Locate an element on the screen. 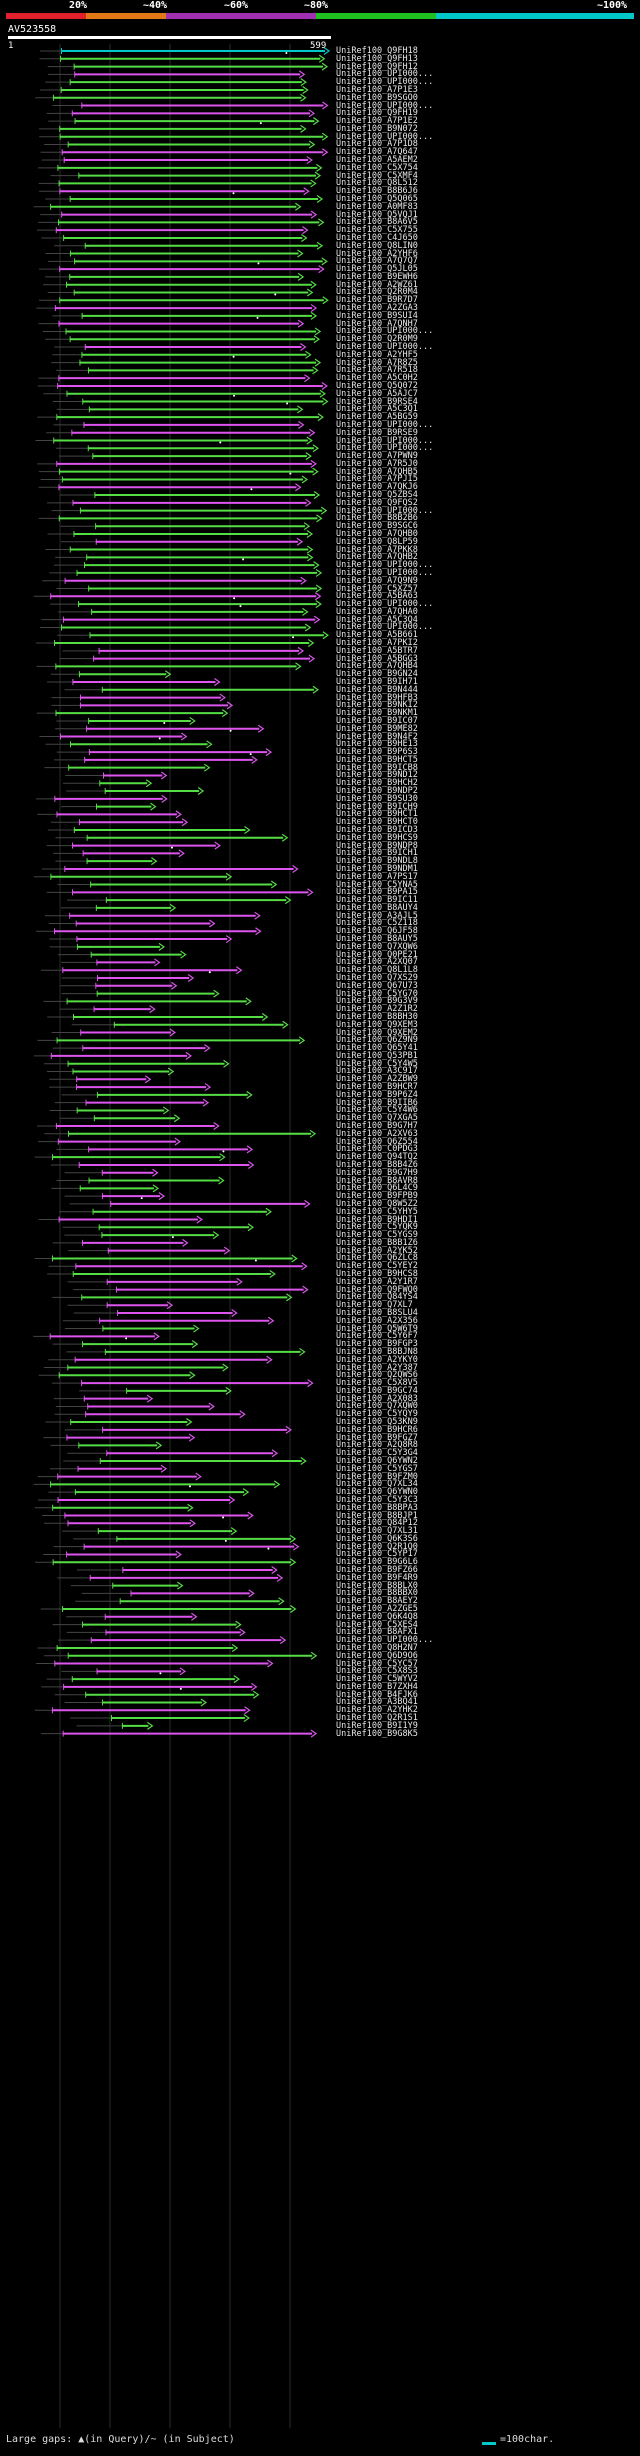 The height and width of the screenshot is (2456, 640). hit-name-link: UniRef100_B8B4Z6 is located at coordinates (377, 1164).